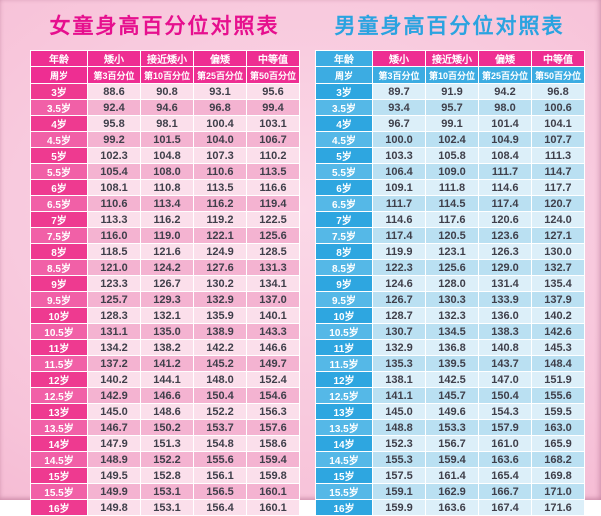 This screenshot has width=601, height=516. What do you see at coordinates (452, 203) in the screenshot?
I see `height-value-cell: 114.5` at bounding box center [452, 203].